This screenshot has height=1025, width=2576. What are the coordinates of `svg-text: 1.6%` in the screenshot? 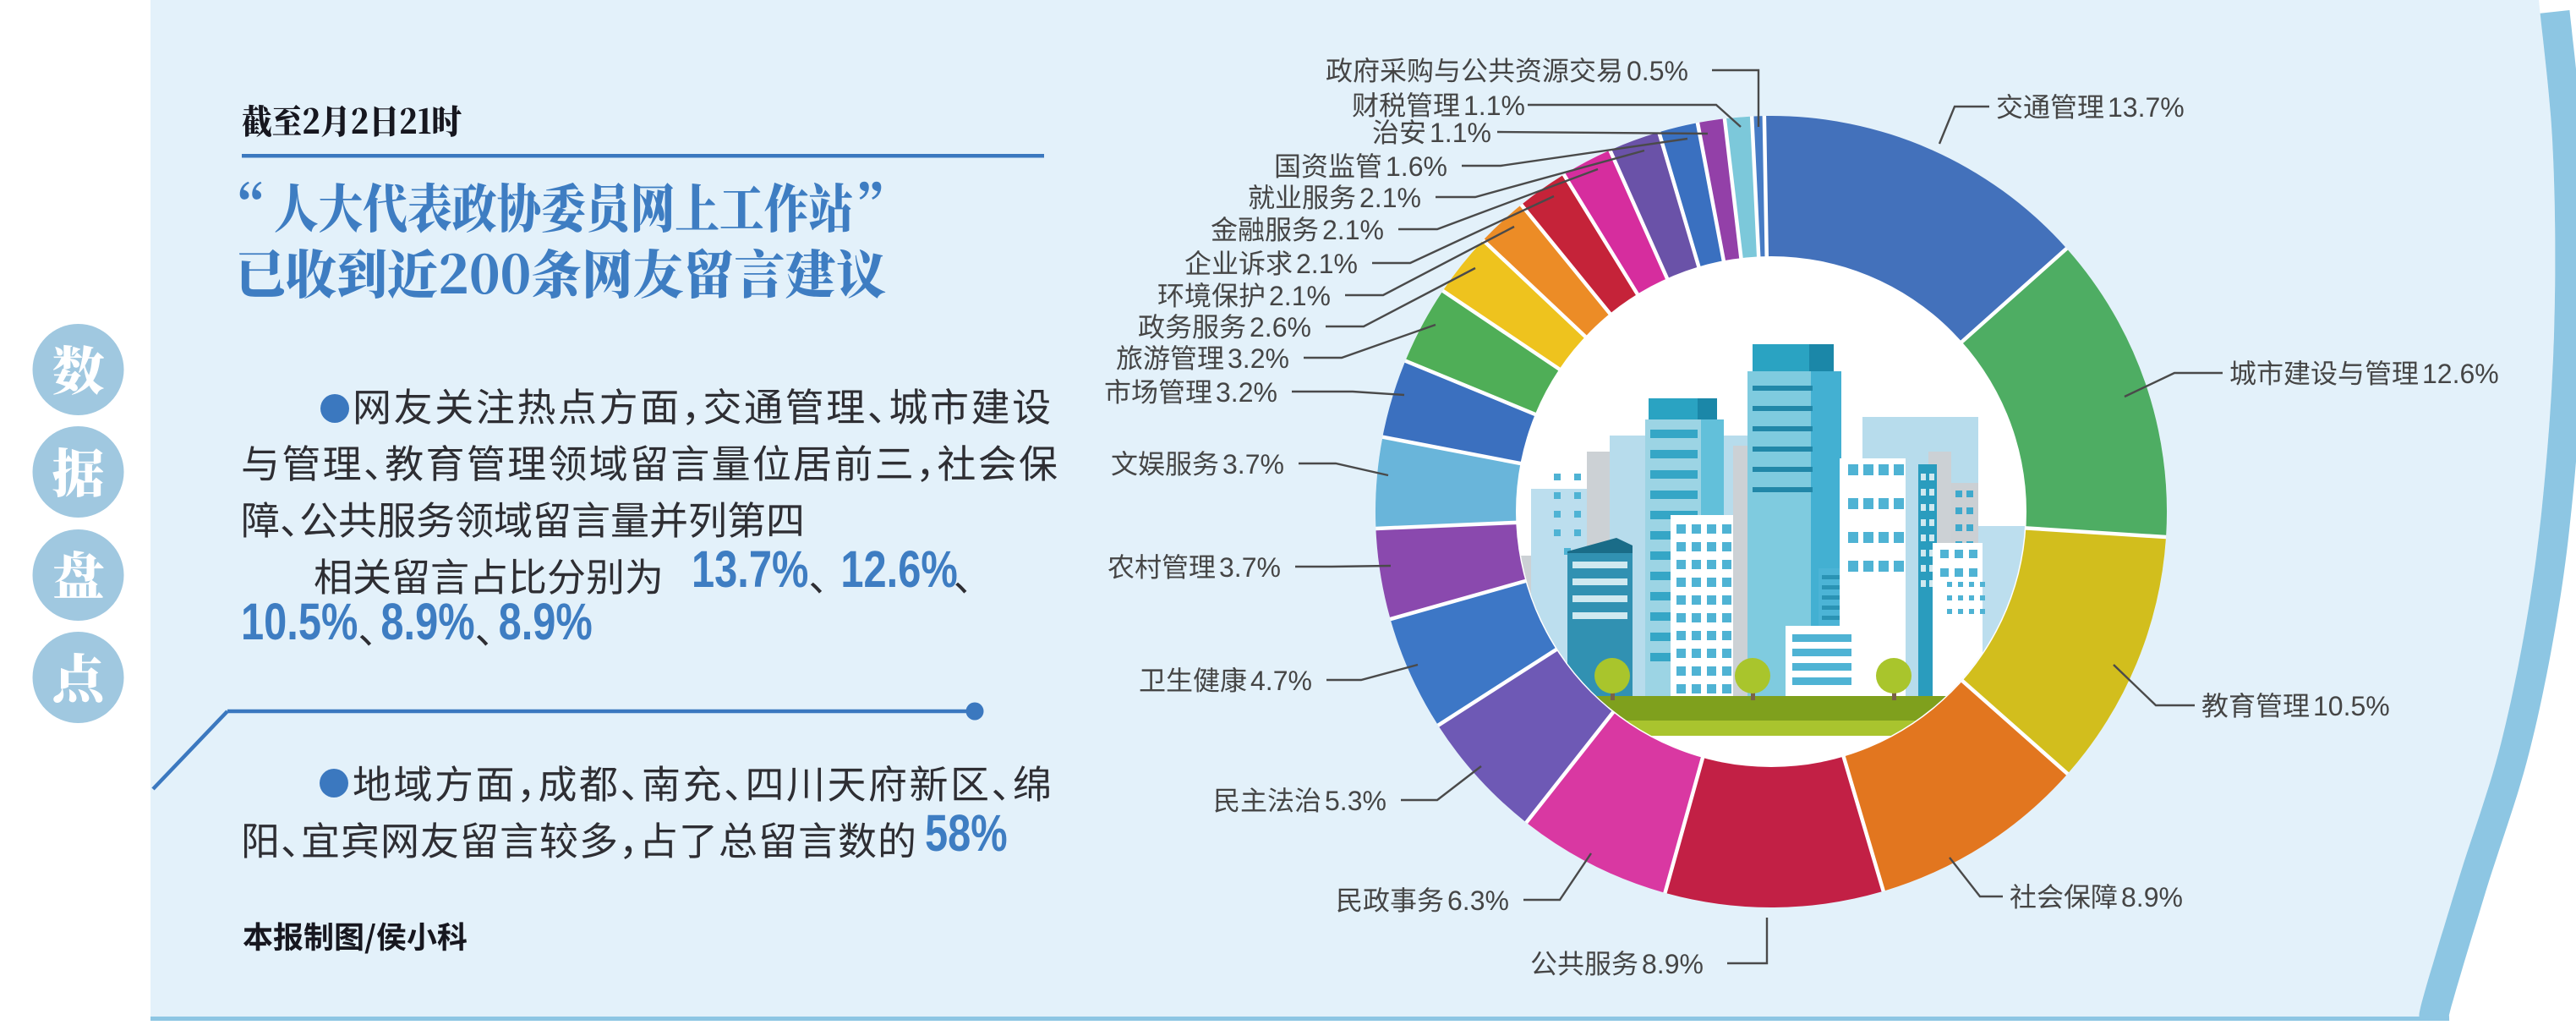 It's located at (1416, 166).